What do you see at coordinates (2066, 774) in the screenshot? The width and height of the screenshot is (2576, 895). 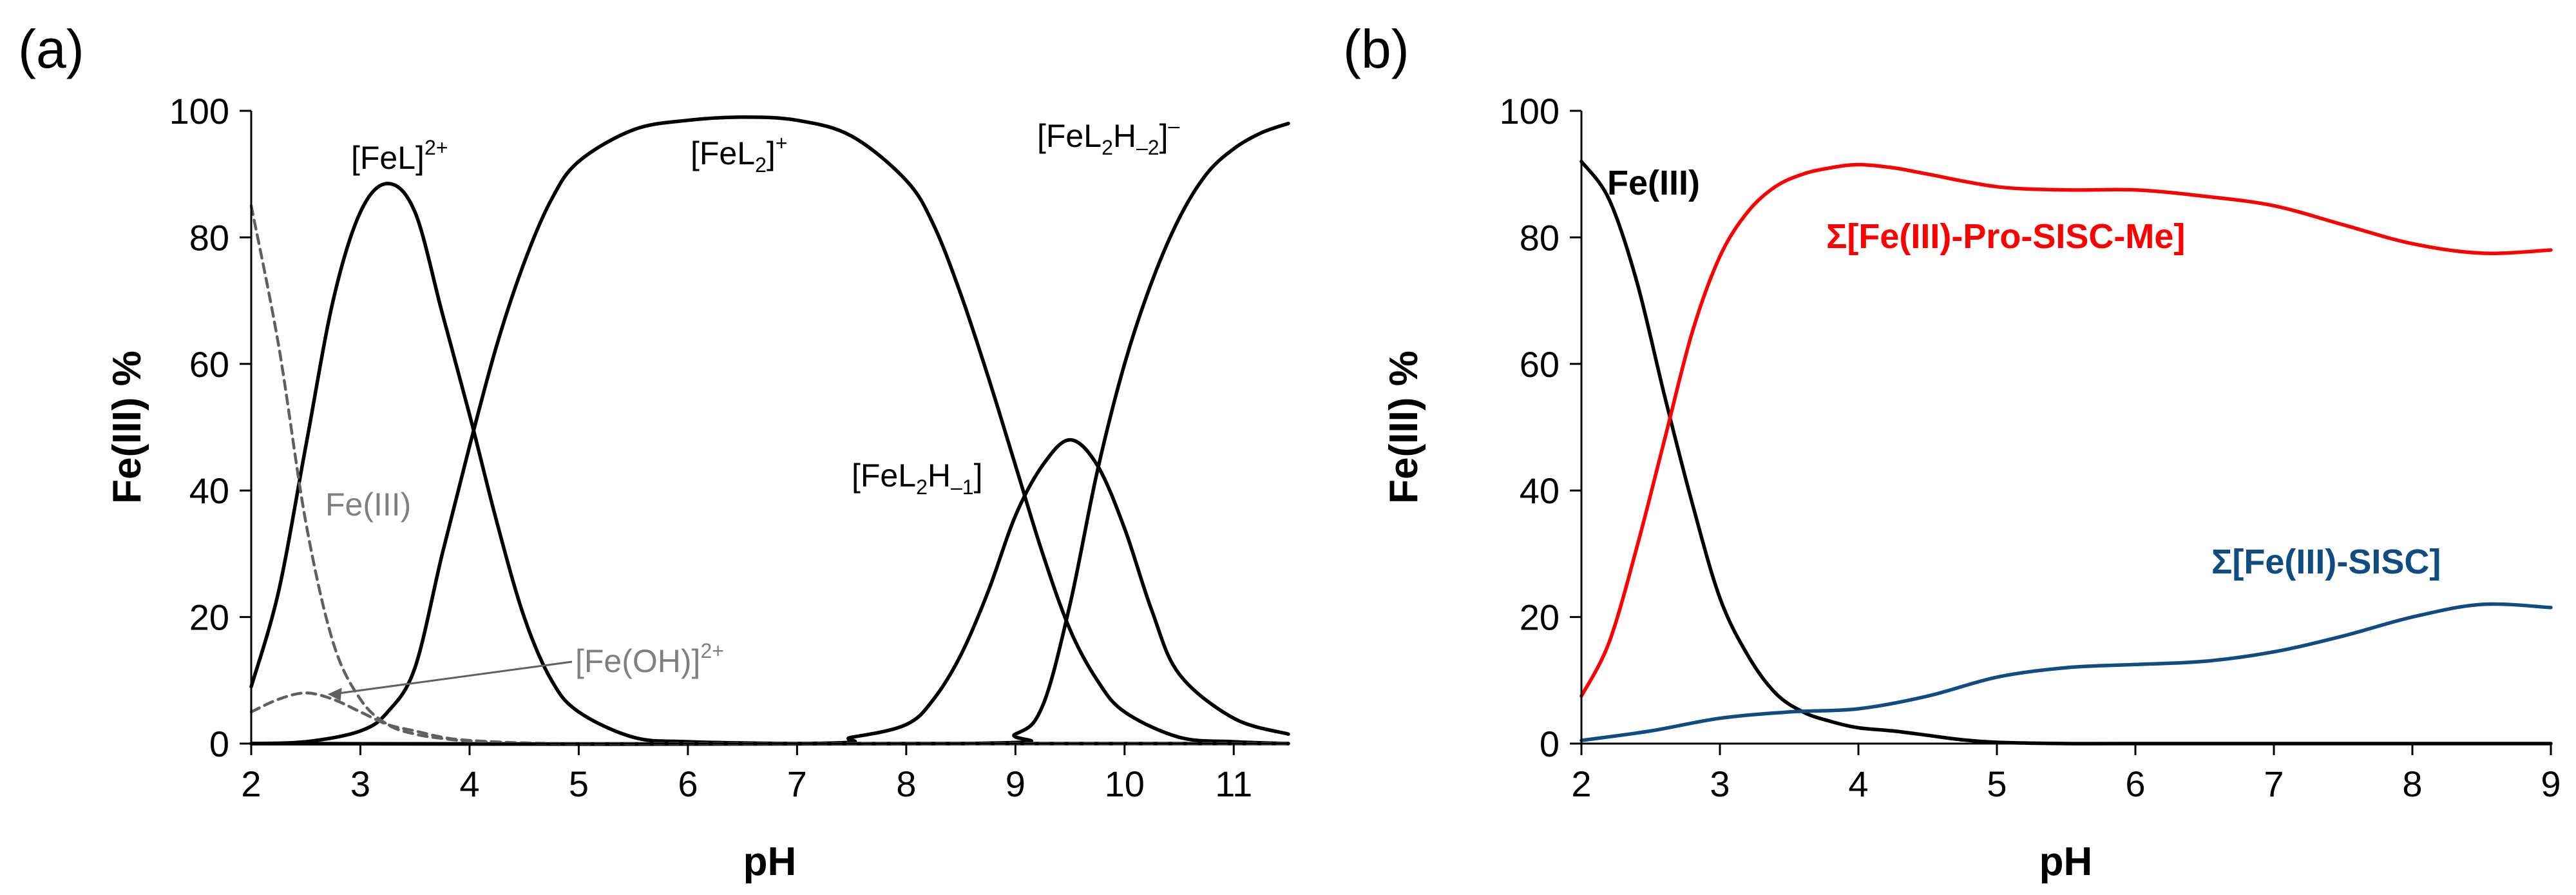 I see `panel-b-x-ticks: 2 3 4 5 6 7 8 9` at bounding box center [2066, 774].